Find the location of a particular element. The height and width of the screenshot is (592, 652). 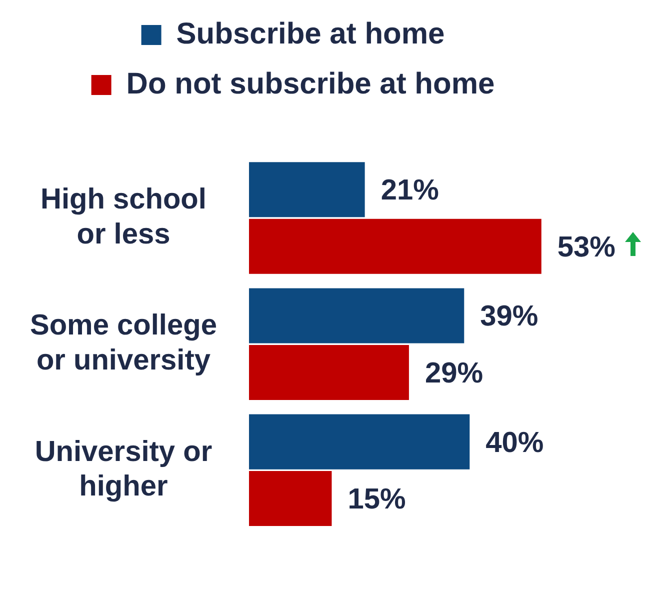

data-label: 15% is located at coordinates (377, 500).